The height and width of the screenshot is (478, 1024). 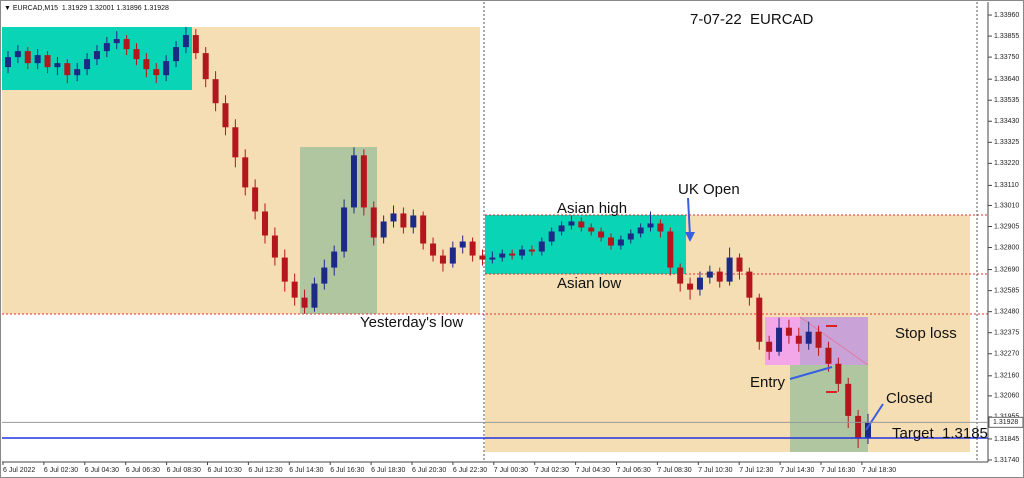 I want to click on annotation: Target 1.3185, so click(x=940, y=433).